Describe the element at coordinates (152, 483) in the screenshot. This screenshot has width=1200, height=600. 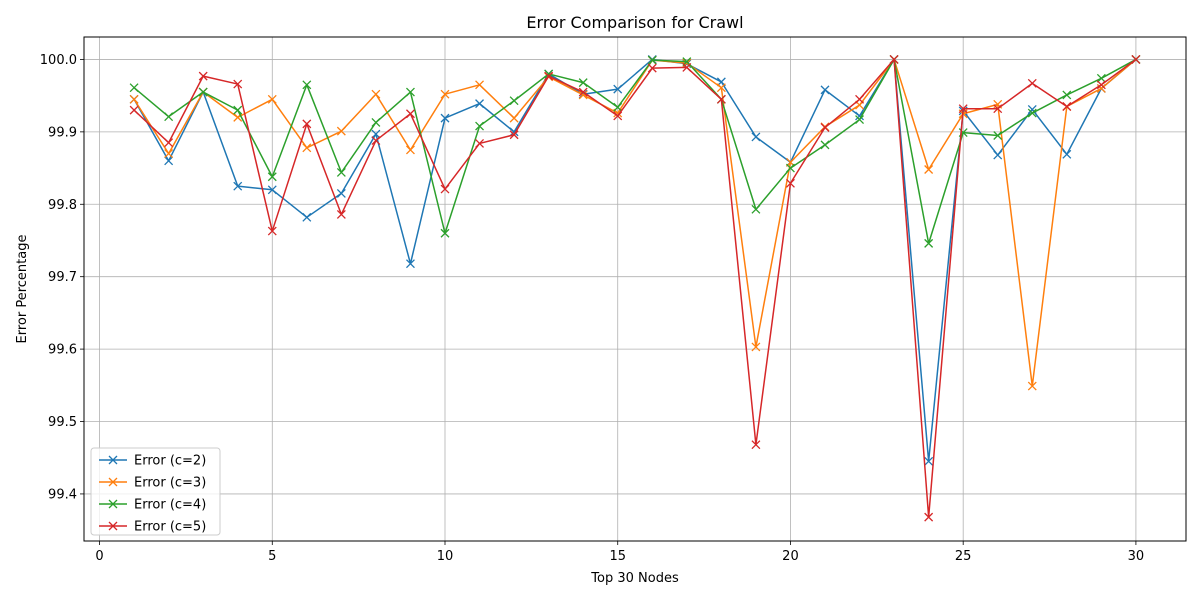
I see `legend-item: Error (c=3)` at that location.